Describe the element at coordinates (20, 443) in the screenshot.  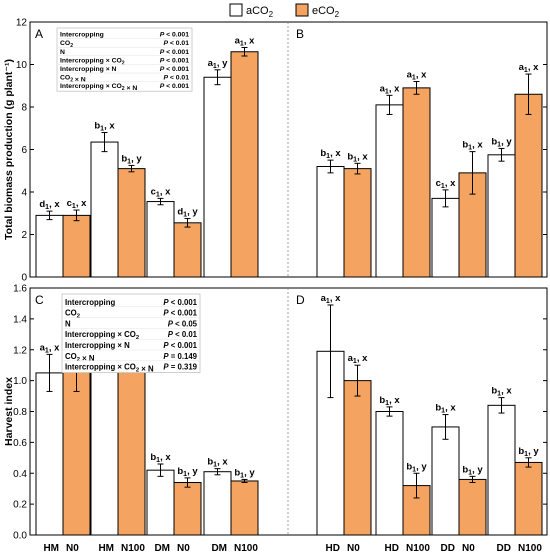
I see `y-tick-label: 0.6` at that location.